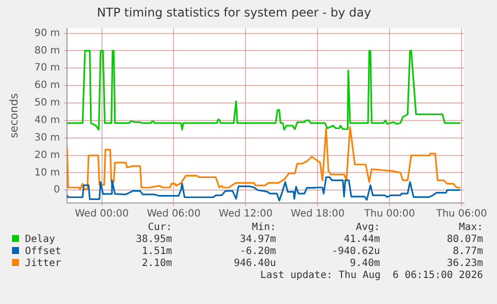 This screenshot has height=304, width=497. Describe the element at coordinates (257, 252) in the screenshot. I see `text: -6.20m` at that location.